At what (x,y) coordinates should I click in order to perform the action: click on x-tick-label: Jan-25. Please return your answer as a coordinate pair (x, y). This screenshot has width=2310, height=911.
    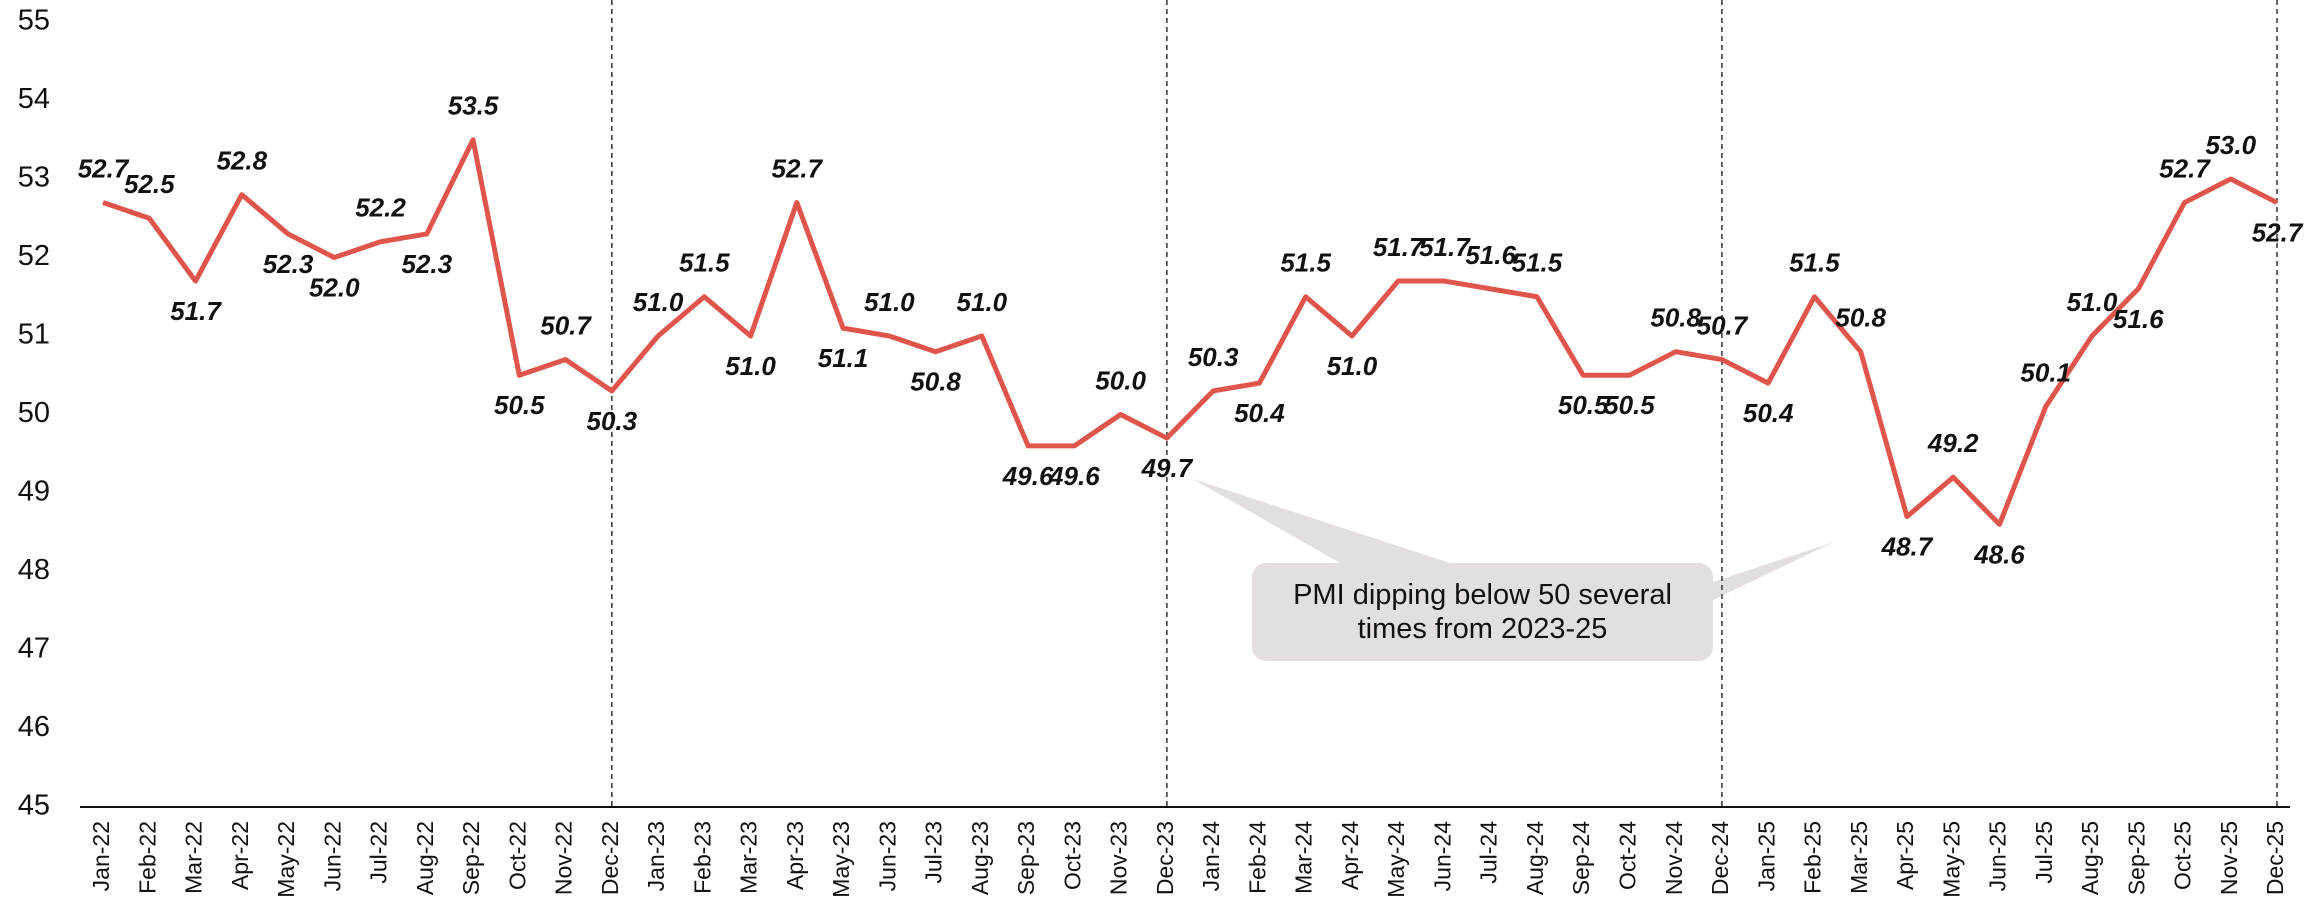
    Looking at the image, I should click on (1766, 856).